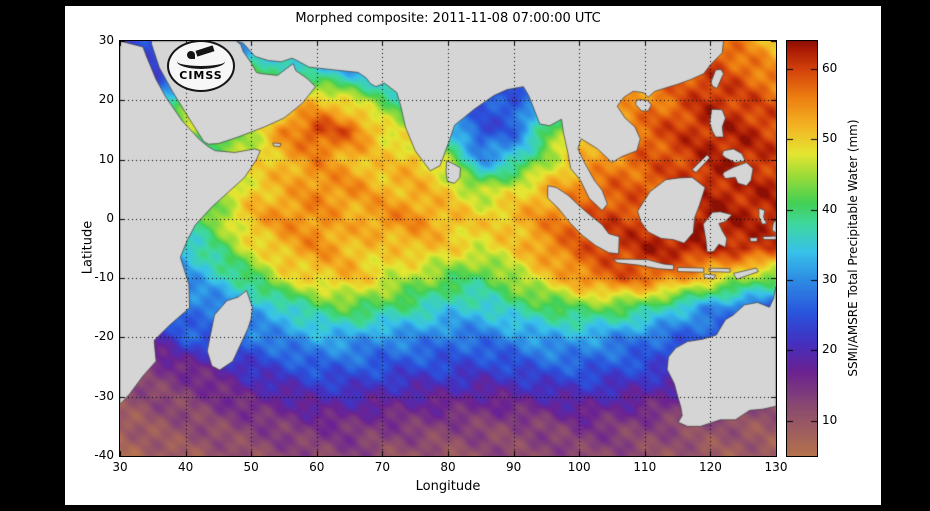 The height and width of the screenshot is (511, 930). I want to click on x-tick-label: 130, so click(776, 467).